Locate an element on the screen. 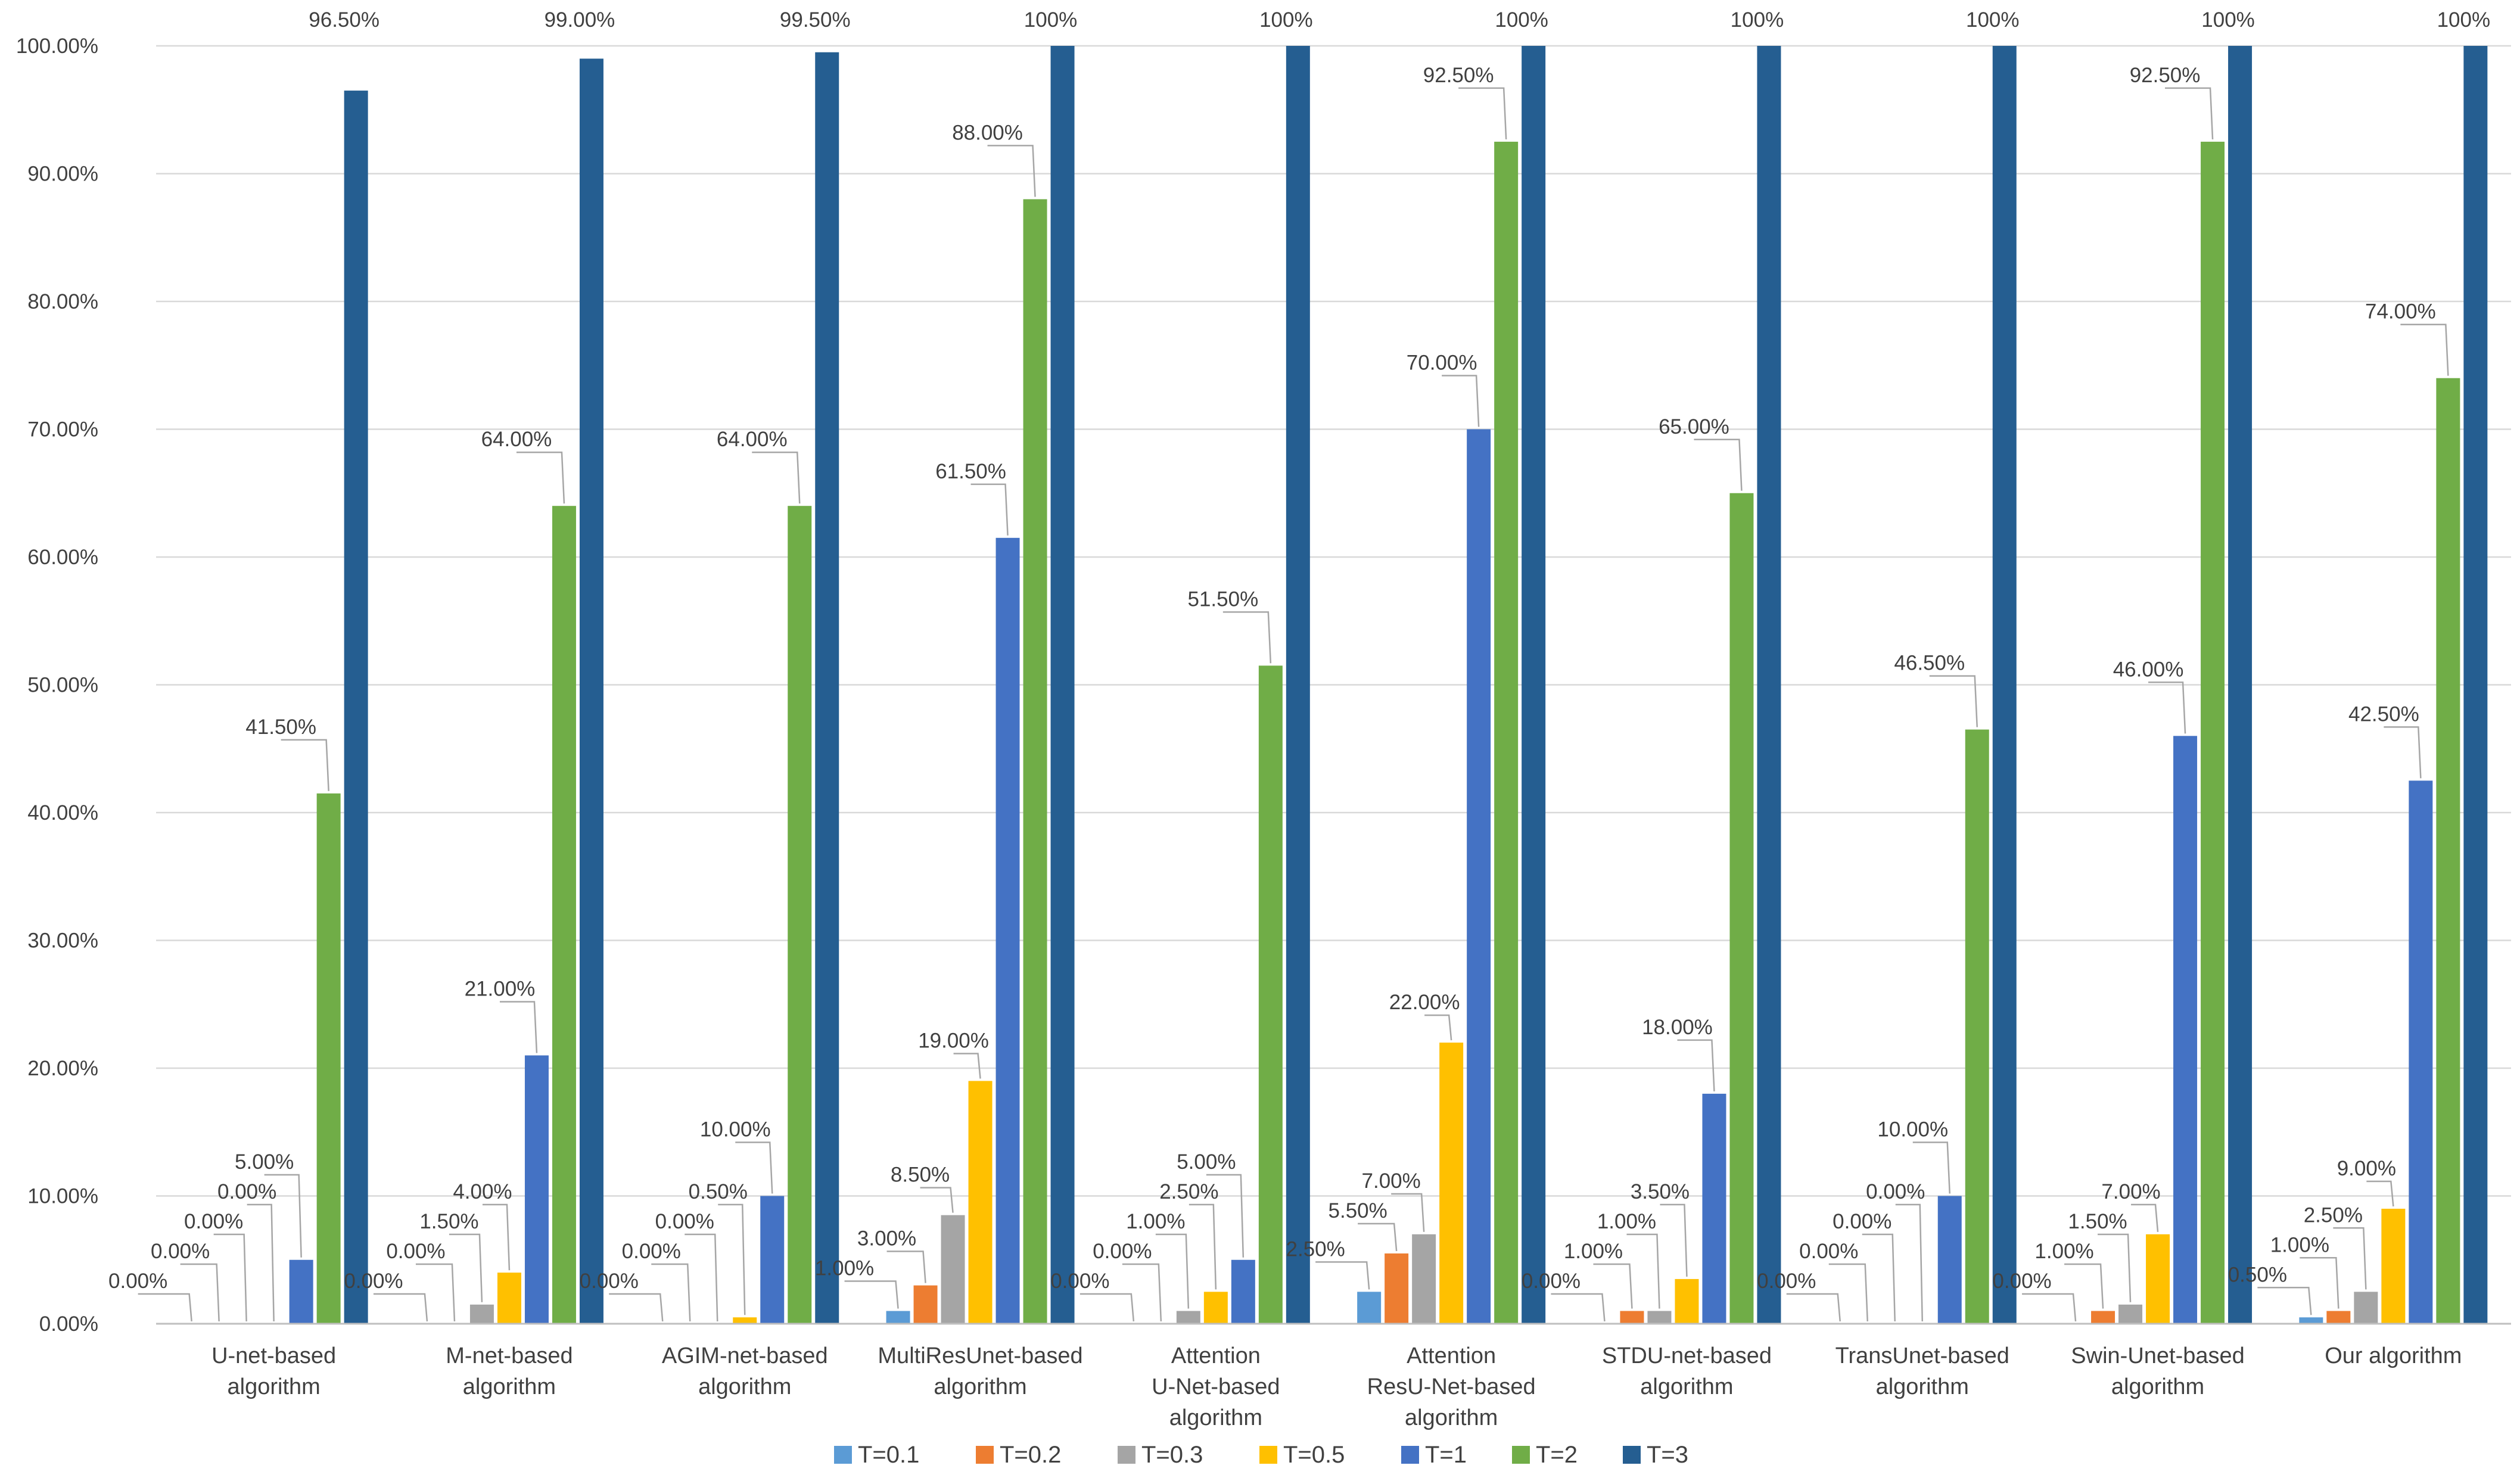  data-label-T2-5: 92.50% is located at coordinates (1458, 75).